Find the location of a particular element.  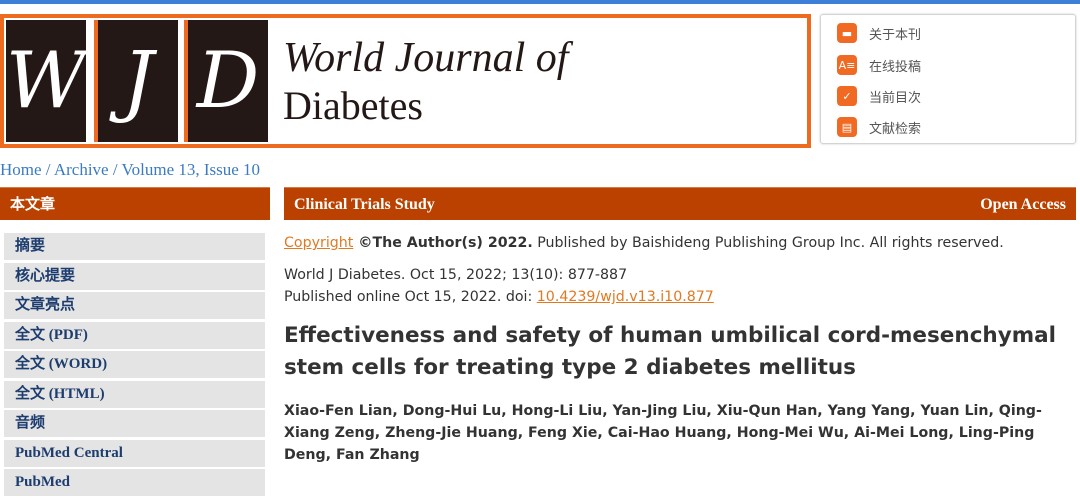

sidebar-header: 本文章 is located at coordinates (135, 203).